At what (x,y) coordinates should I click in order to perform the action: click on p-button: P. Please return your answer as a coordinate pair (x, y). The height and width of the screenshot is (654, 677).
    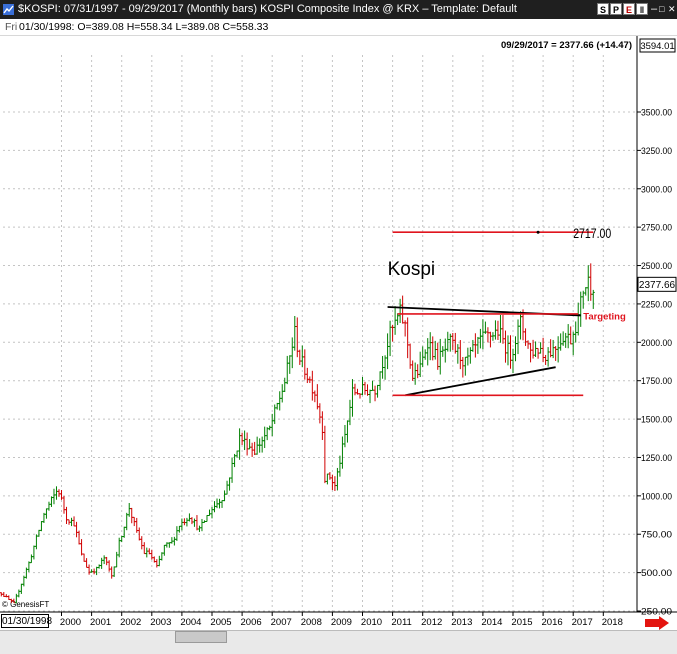
    Looking at the image, I should click on (616, 9).